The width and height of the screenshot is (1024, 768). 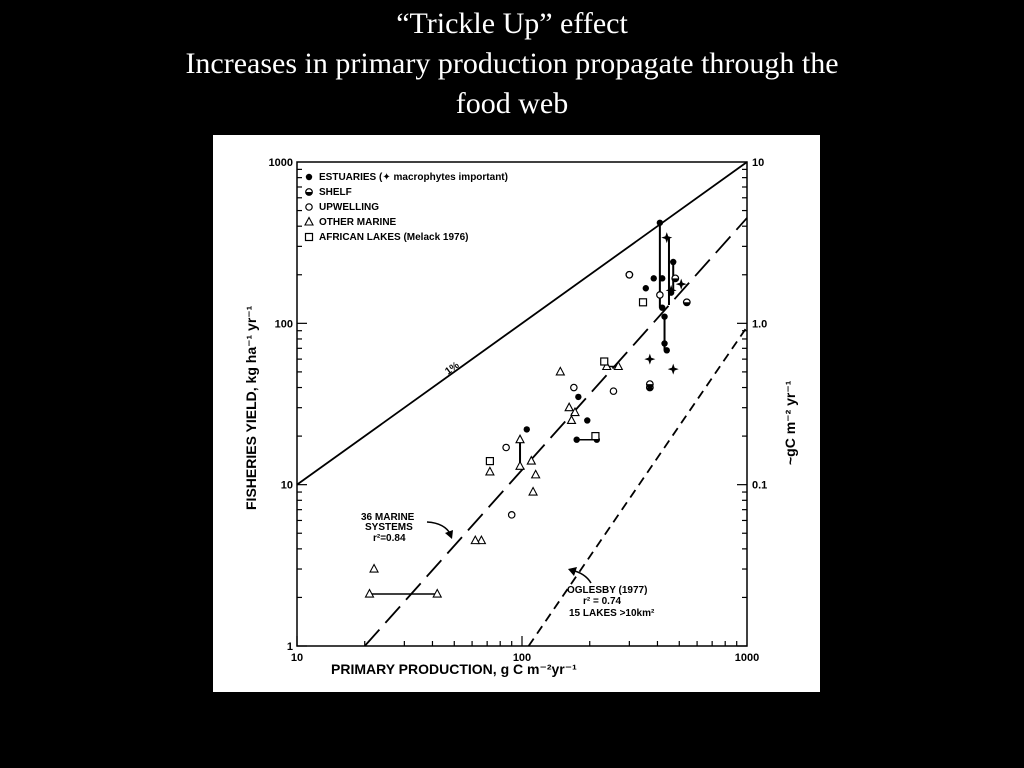 I want to click on marine-label-line-3: r²=0.84, so click(x=389, y=538).